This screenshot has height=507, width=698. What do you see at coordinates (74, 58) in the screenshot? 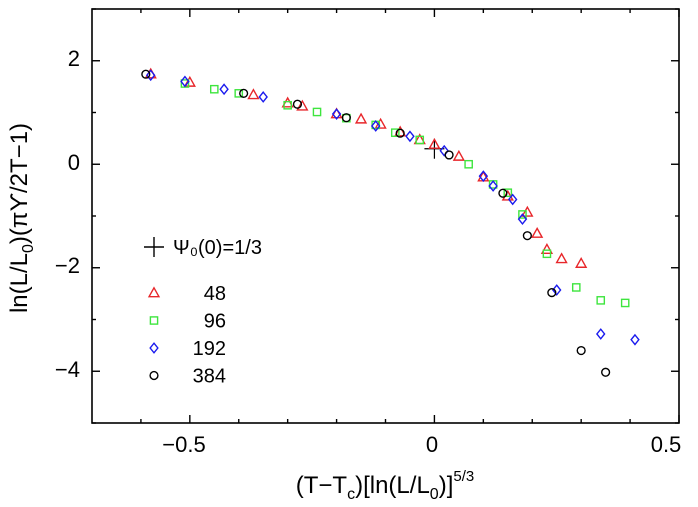
I see `y-tick-label-3: 2` at bounding box center [74, 58].